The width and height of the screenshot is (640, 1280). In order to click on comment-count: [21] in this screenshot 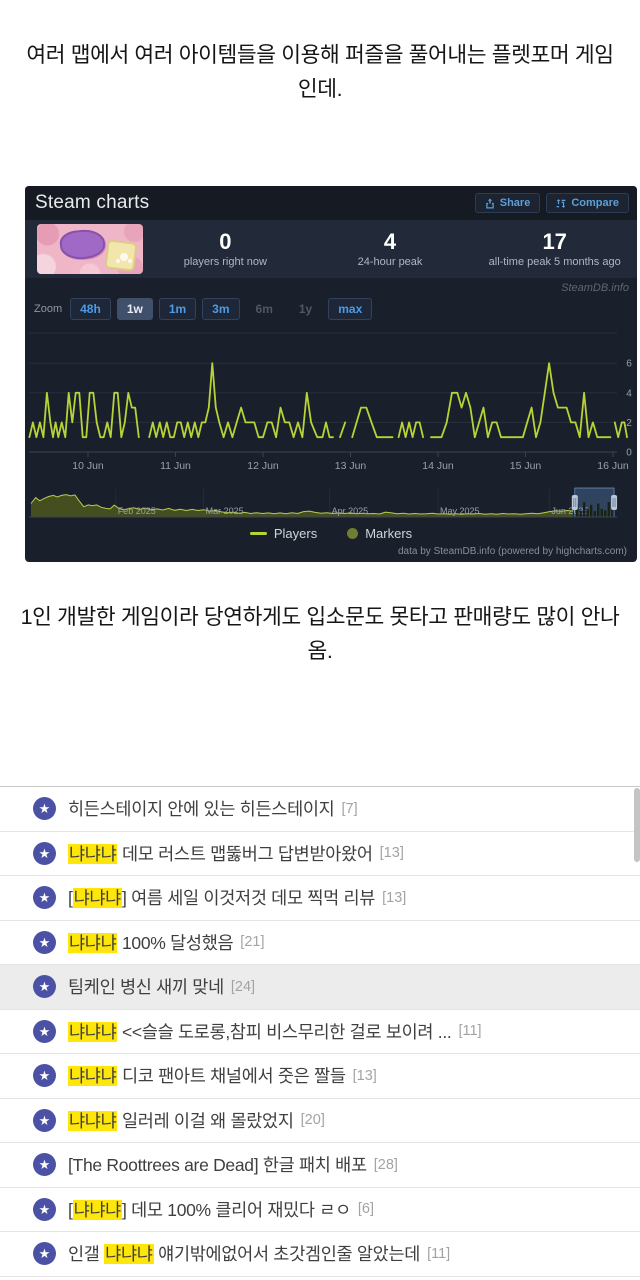, I will do `click(252, 942)`.